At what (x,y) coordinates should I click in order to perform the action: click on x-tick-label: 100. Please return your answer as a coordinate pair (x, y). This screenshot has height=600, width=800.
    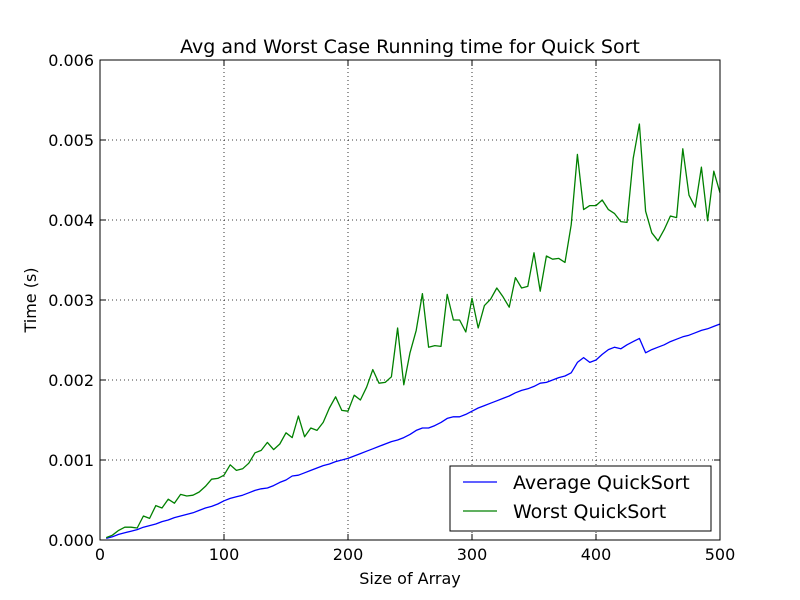
    Looking at the image, I should click on (224, 554).